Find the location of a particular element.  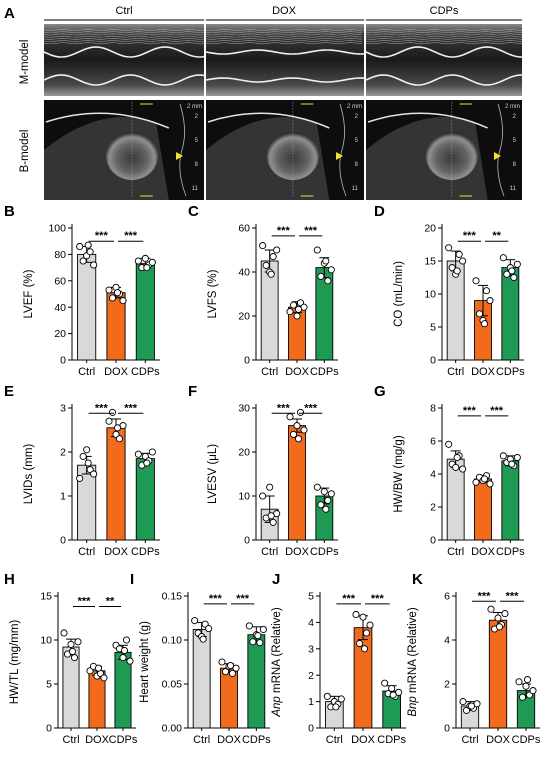

y-axis-title-gene: Anp is located at coordinates (277, 705).